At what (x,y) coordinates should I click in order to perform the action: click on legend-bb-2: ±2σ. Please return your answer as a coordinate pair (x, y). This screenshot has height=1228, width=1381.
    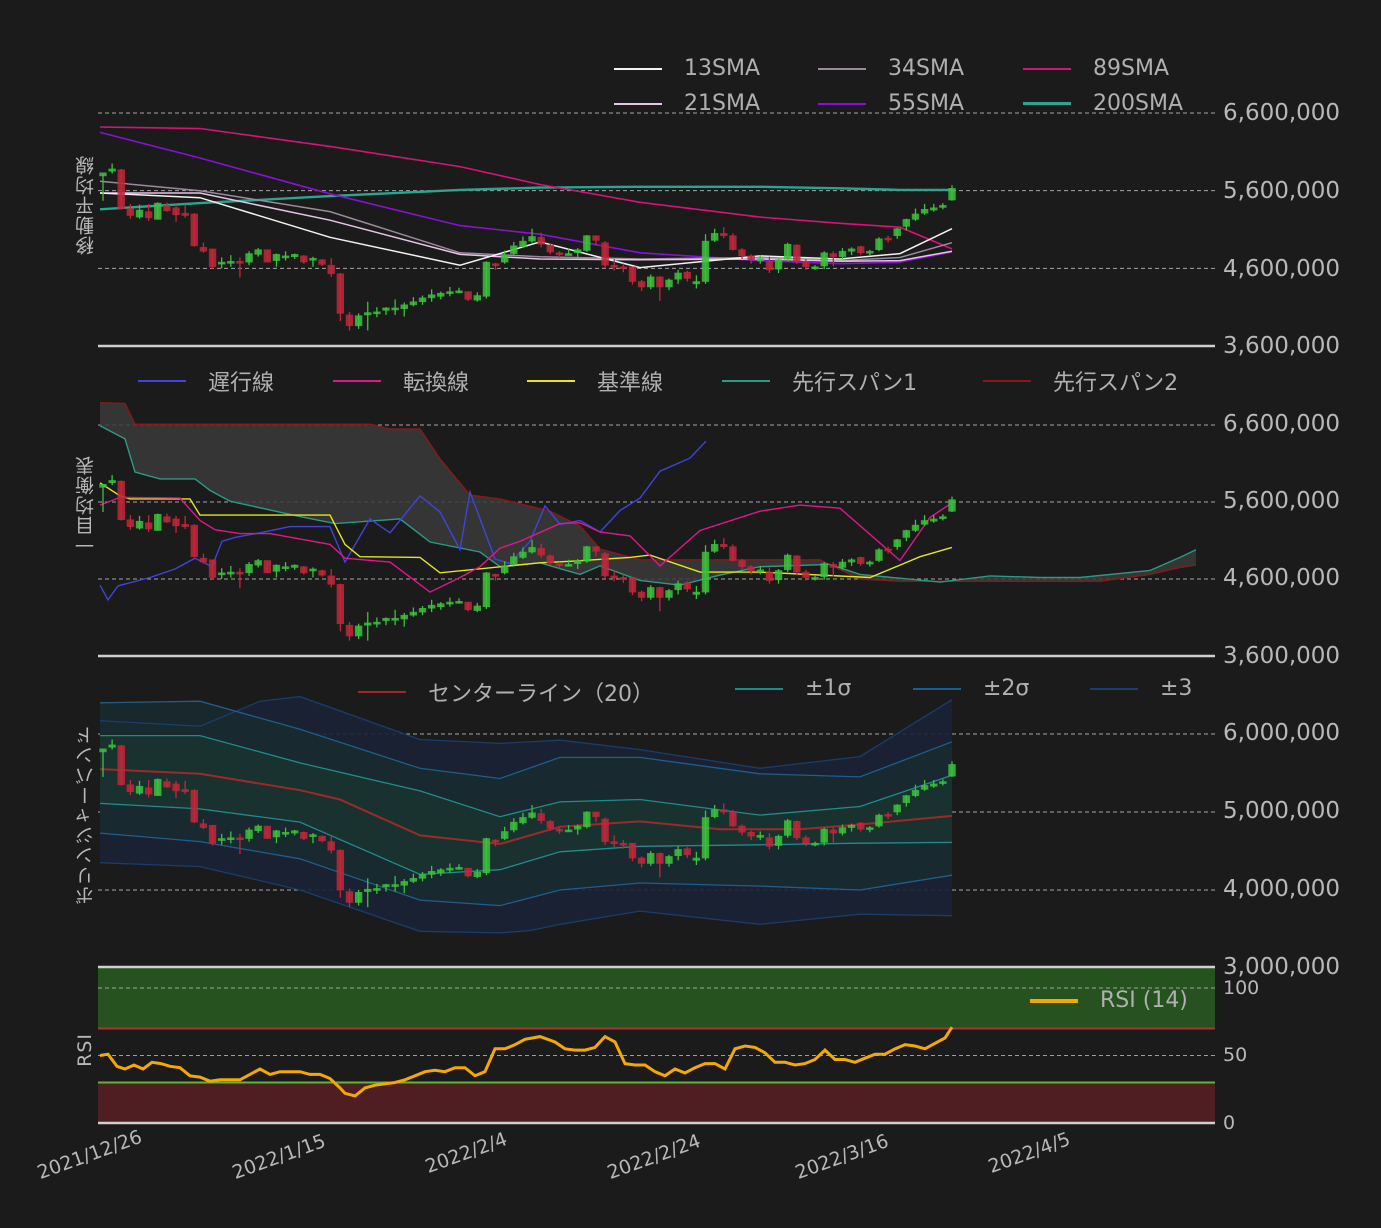
    Looking at the image, I should click on (971, 688).